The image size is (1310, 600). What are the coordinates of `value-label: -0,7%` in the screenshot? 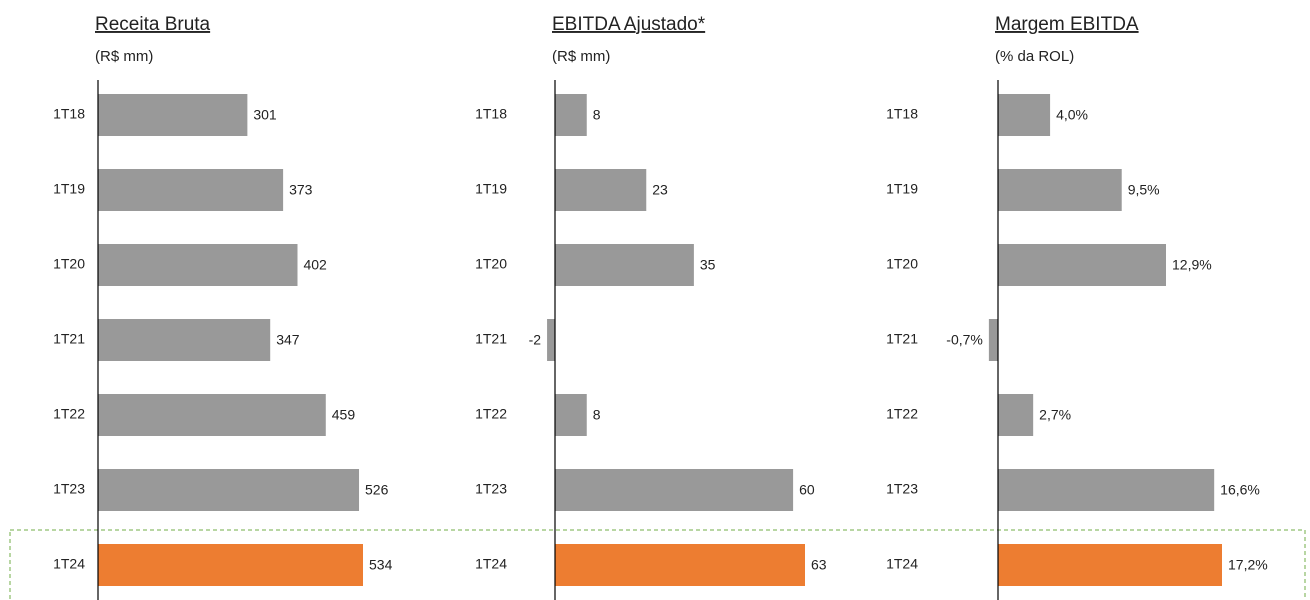 It's located at (964, 340).